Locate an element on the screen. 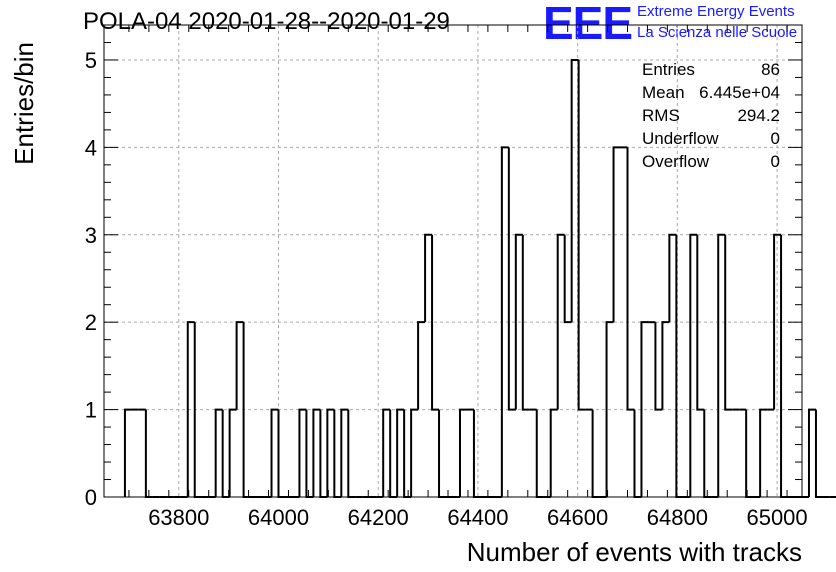 This screenshot has width=836, height=572. stat-label: Mean is located at coordinates (663, 92).